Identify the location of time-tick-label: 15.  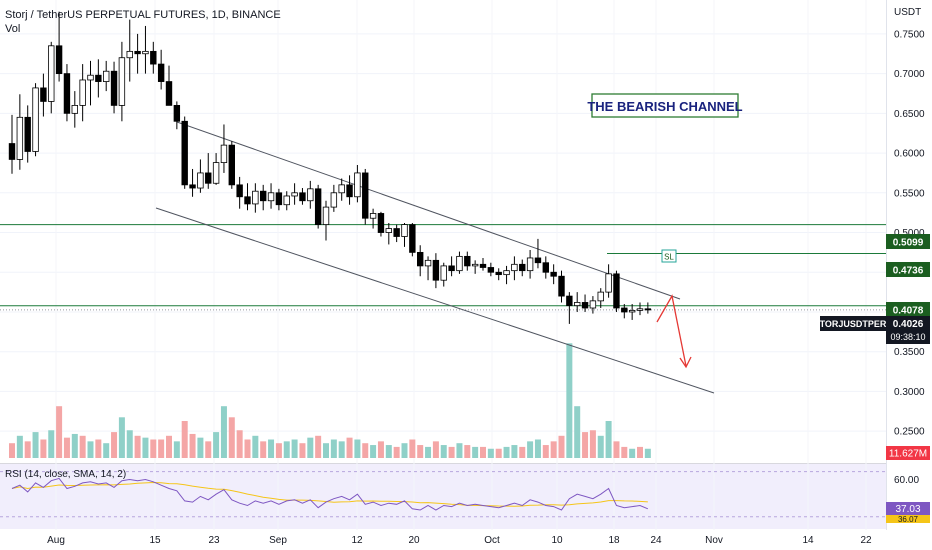
(155, 540).